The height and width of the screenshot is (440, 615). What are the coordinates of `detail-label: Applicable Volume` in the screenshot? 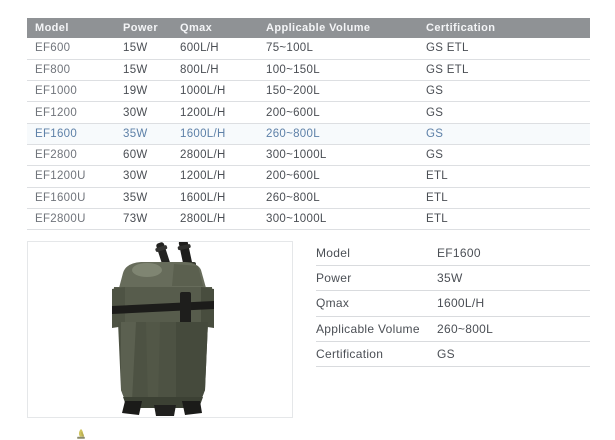 It's located at (368, 328).